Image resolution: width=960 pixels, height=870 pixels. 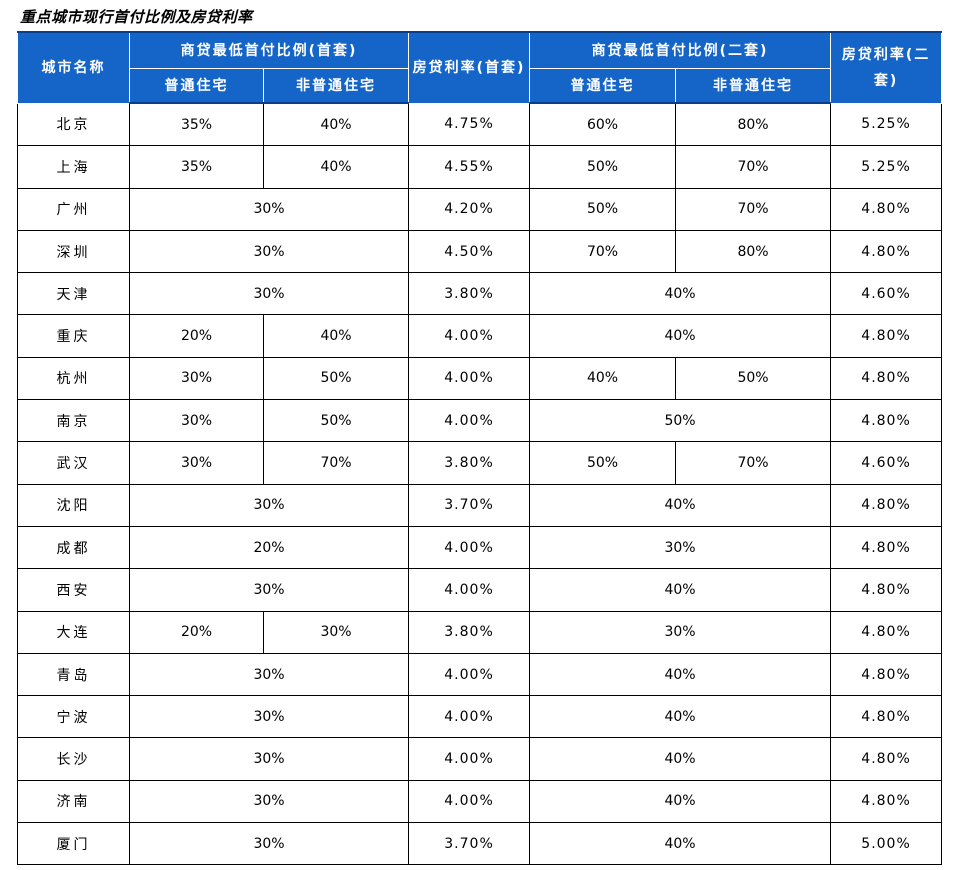 What do you see at coordinates (196, 632) in the screenshot?
I see `first-ordinary-cell: 20%` at bounding box center [196, 632].